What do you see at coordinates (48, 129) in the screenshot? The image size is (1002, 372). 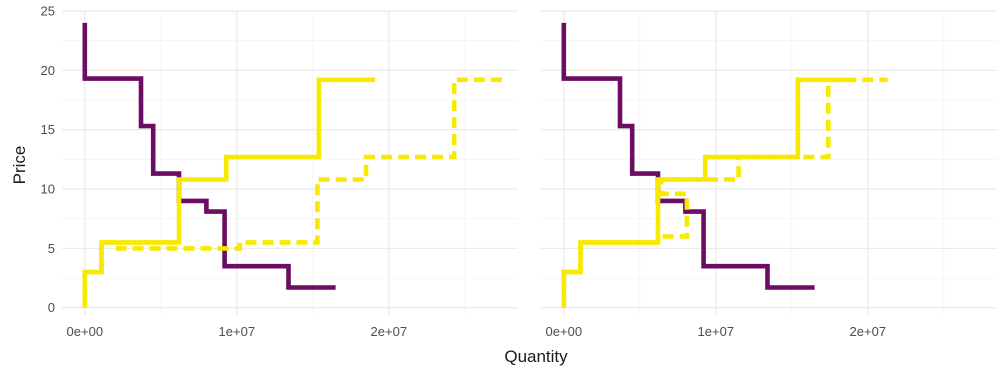 I see `y-tick-label: 15` at bounding box center [48, 129].